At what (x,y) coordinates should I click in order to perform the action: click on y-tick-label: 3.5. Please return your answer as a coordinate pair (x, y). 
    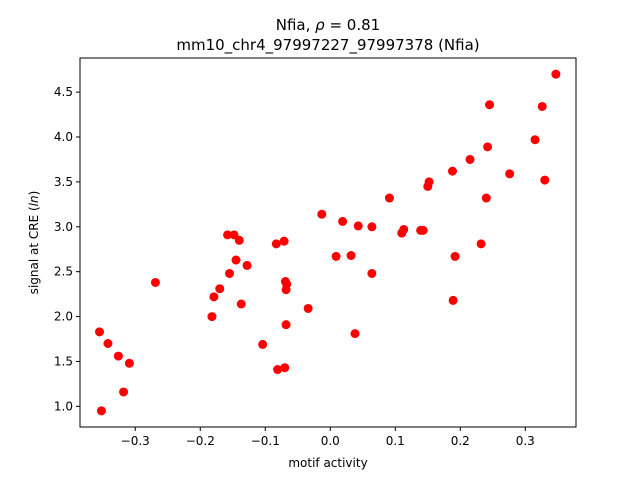
    Looking at the image, I should click on (63, 182).